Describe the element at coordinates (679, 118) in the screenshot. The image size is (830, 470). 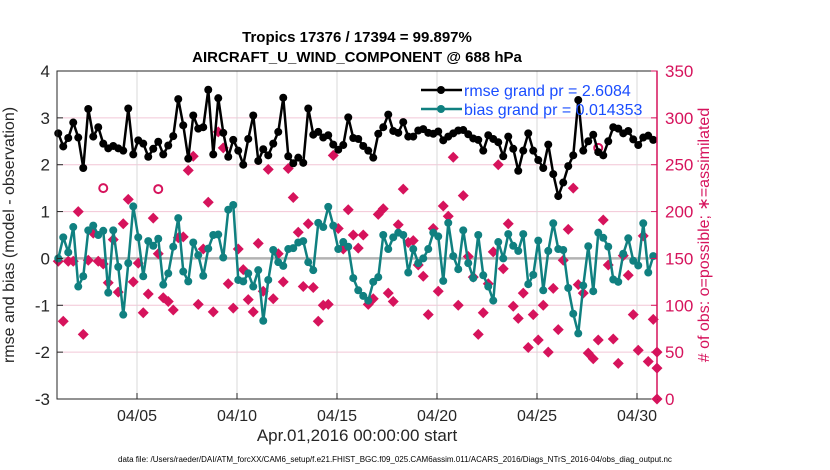
I see `y-tick-label-right: 300` at that location.